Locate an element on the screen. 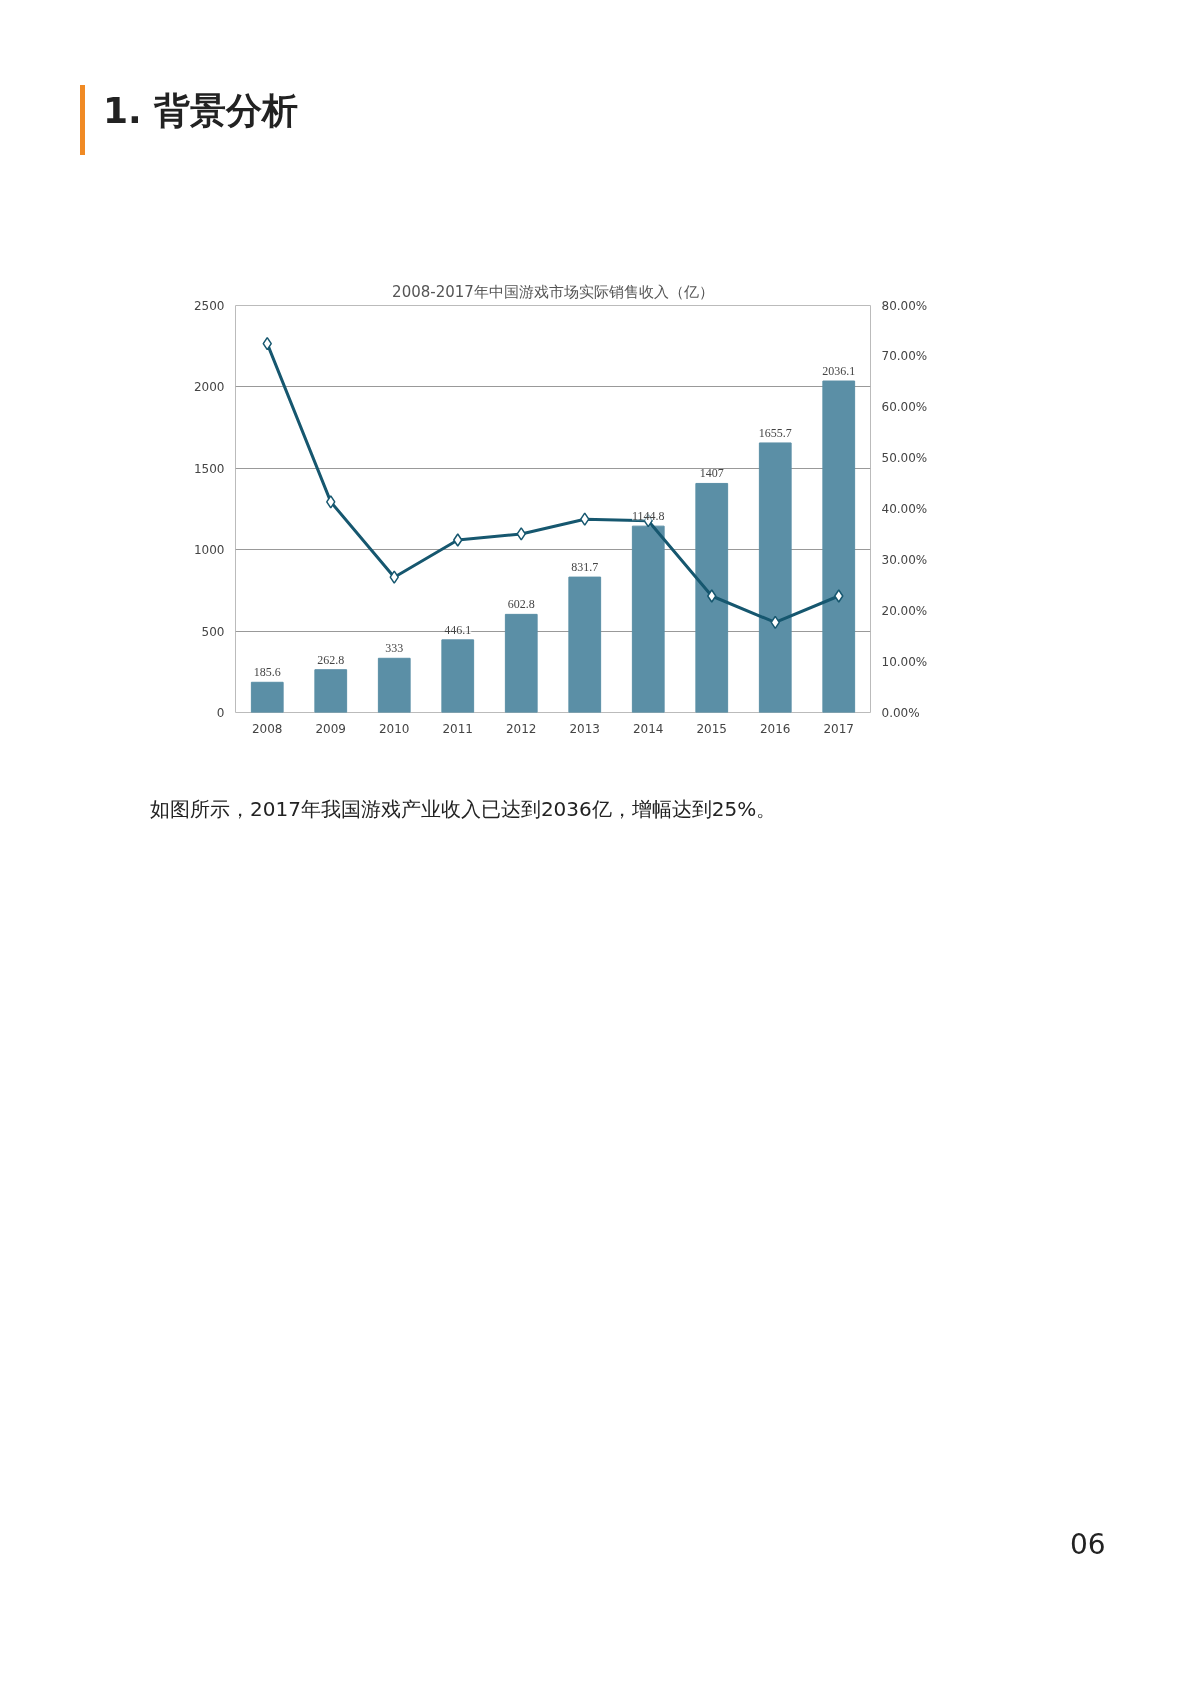  chart-title: 2008-2017年中国游戏市场实际销售收入（亿） is located at coordinates (553, 291).